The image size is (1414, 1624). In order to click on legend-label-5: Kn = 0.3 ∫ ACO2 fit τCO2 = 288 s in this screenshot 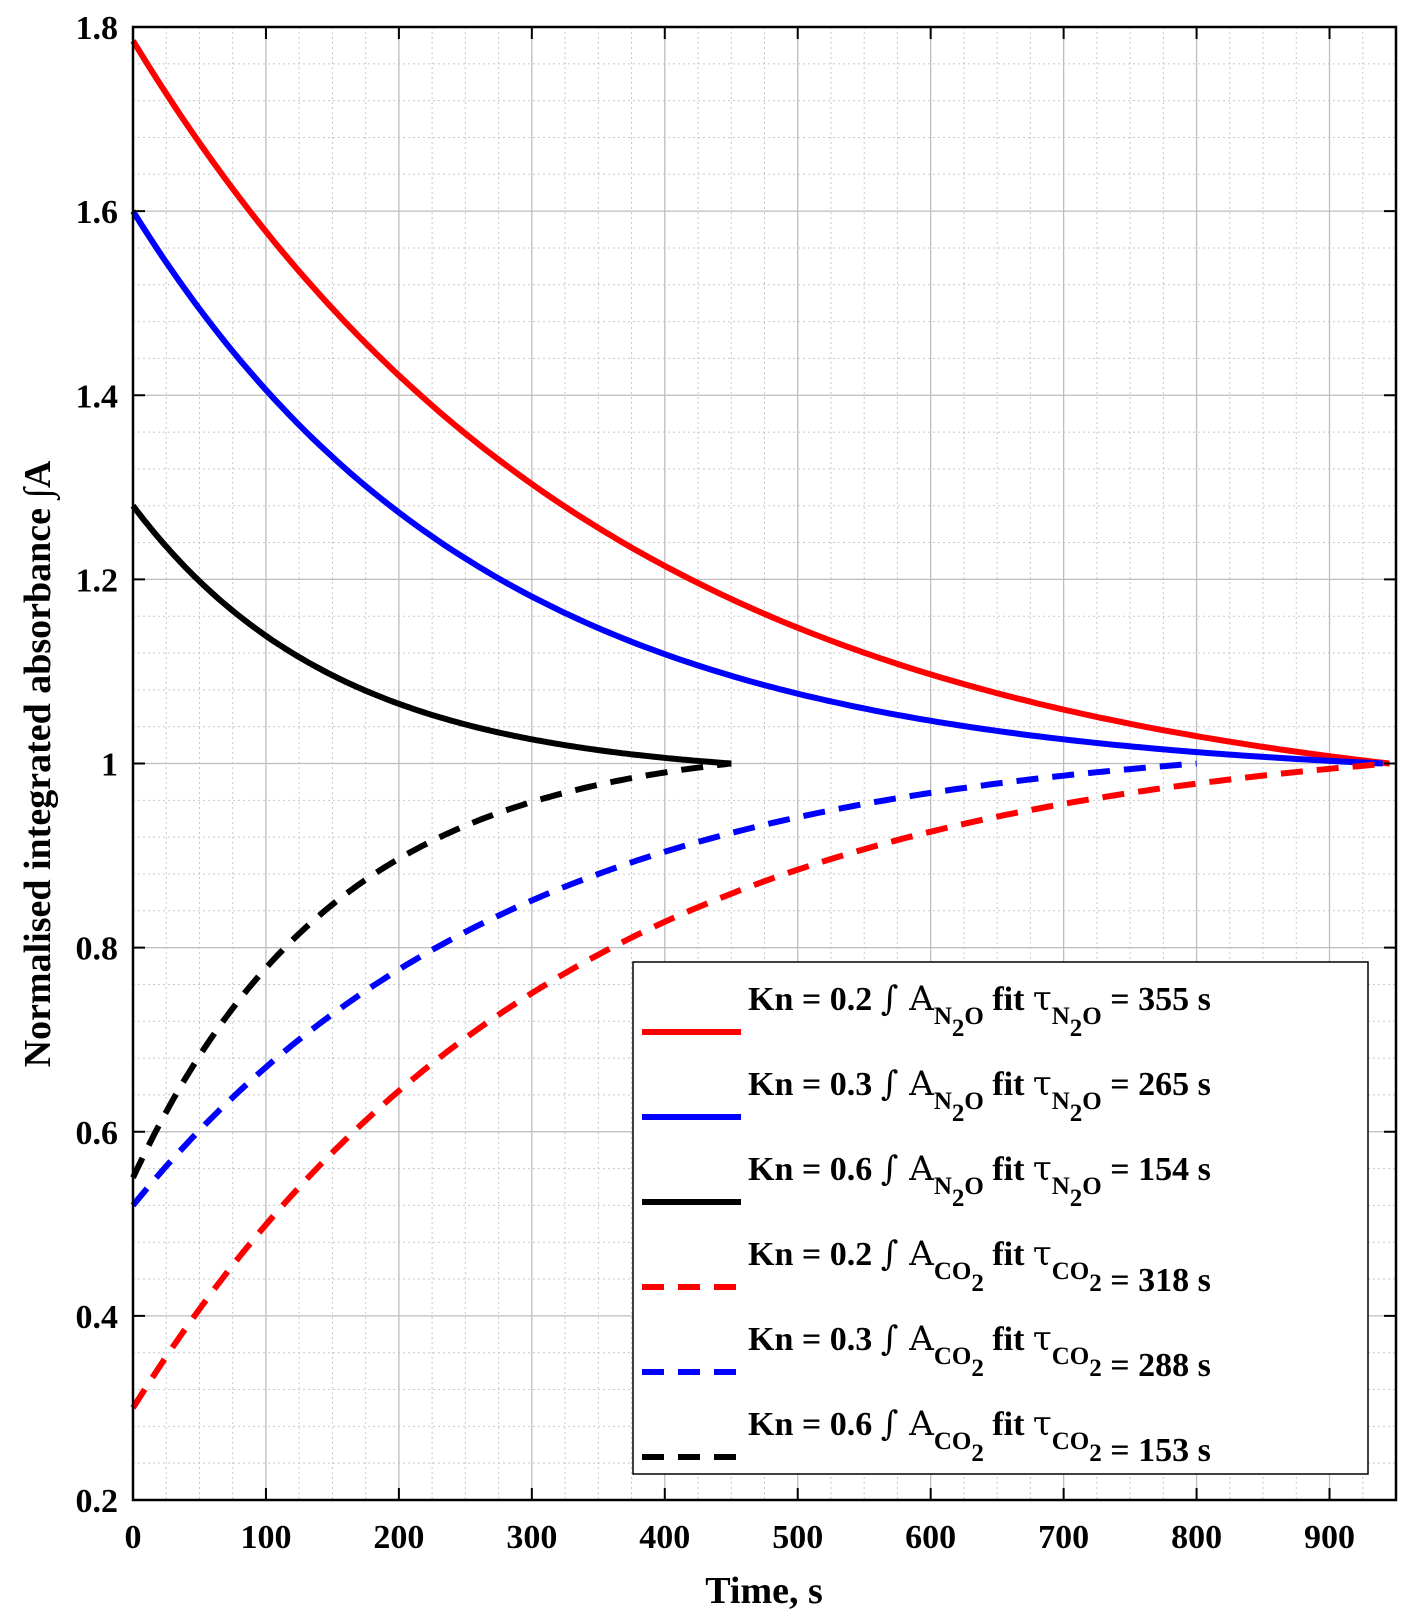, I will do `click(979, 1351)`.